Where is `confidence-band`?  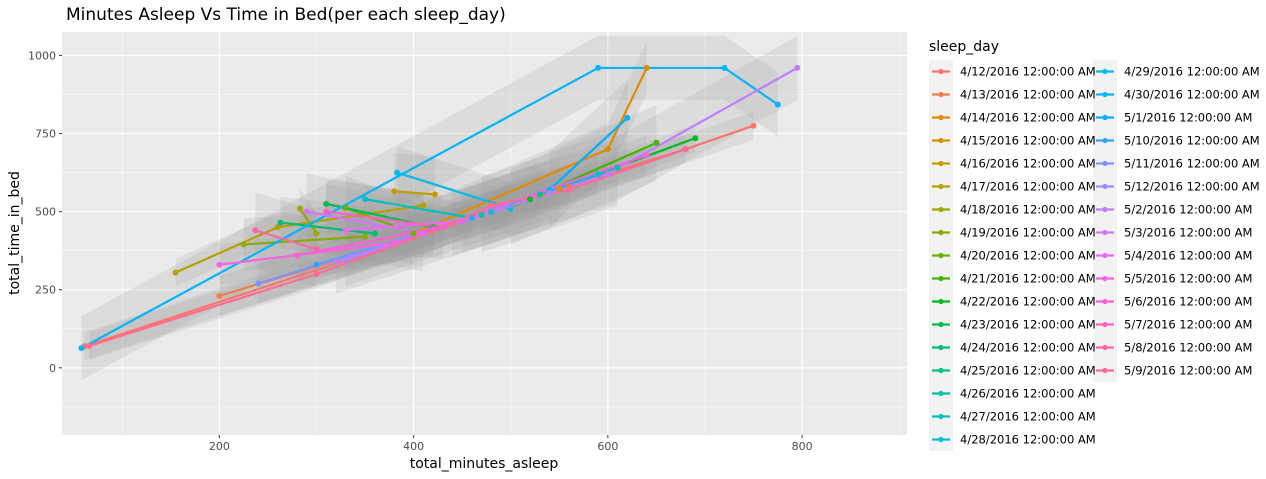
confidence-band is located at coordinates (530, 150).